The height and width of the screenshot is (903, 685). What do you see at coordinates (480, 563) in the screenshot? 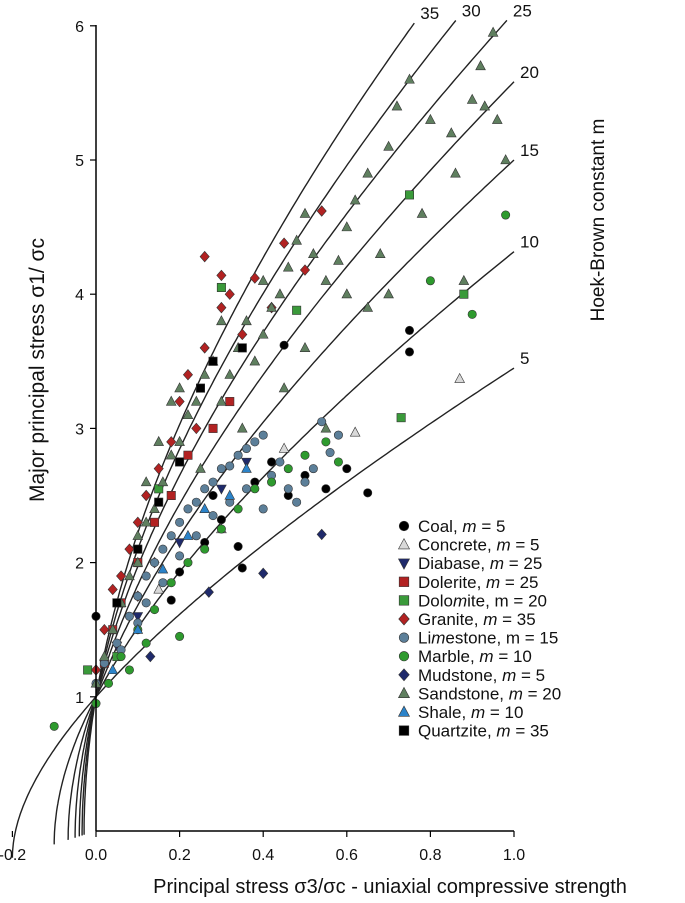
I see `legend-entry: Diabase, m = 25` at bounding box center [480, 563].